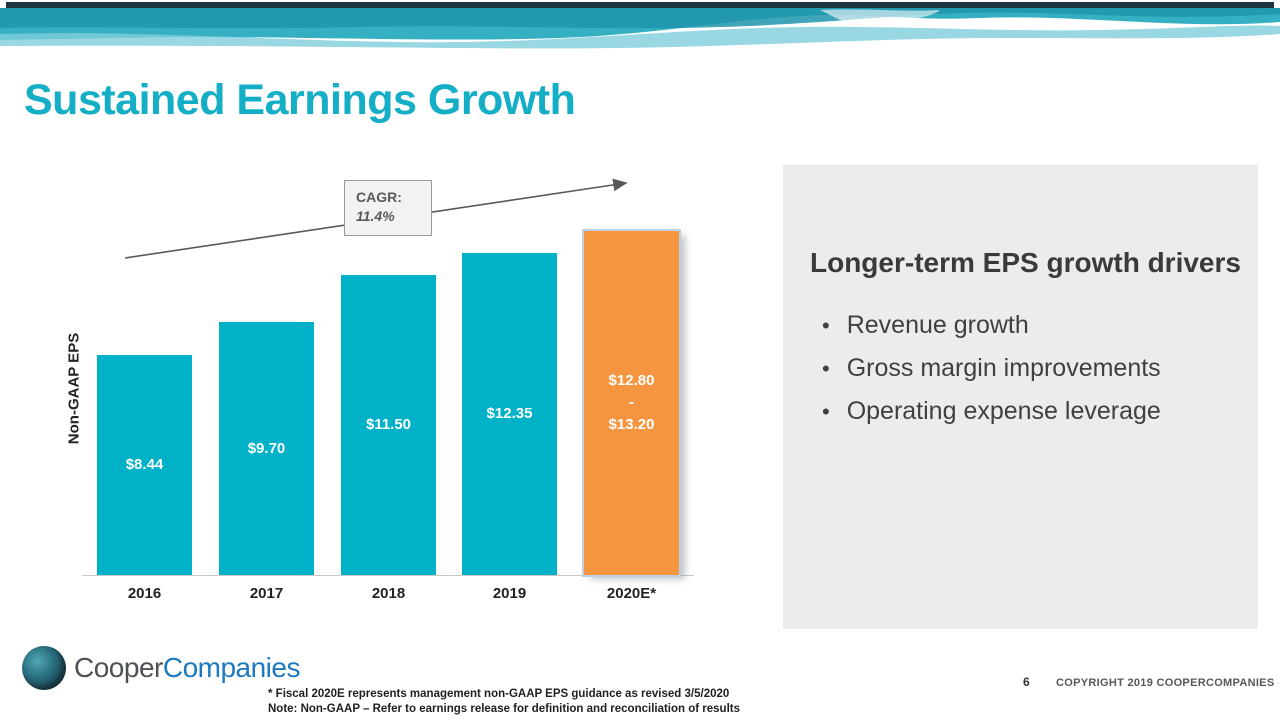 This screenshot has height=720, width=1280. I want to click on panel-heading: Longer-term EPS growth drivers, so click(1025, 262).